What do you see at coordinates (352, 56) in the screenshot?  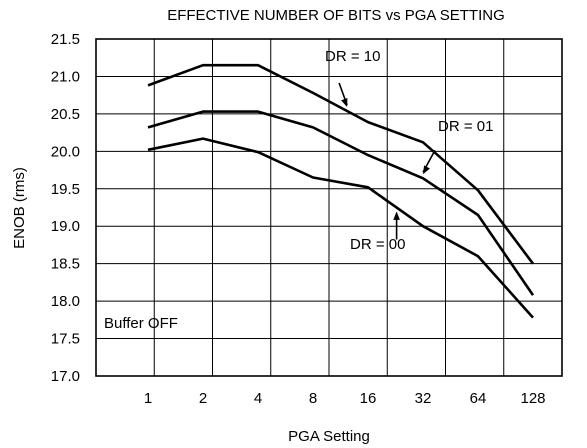 I see `series-label: DR = 10` at bounding box center [352, 56].